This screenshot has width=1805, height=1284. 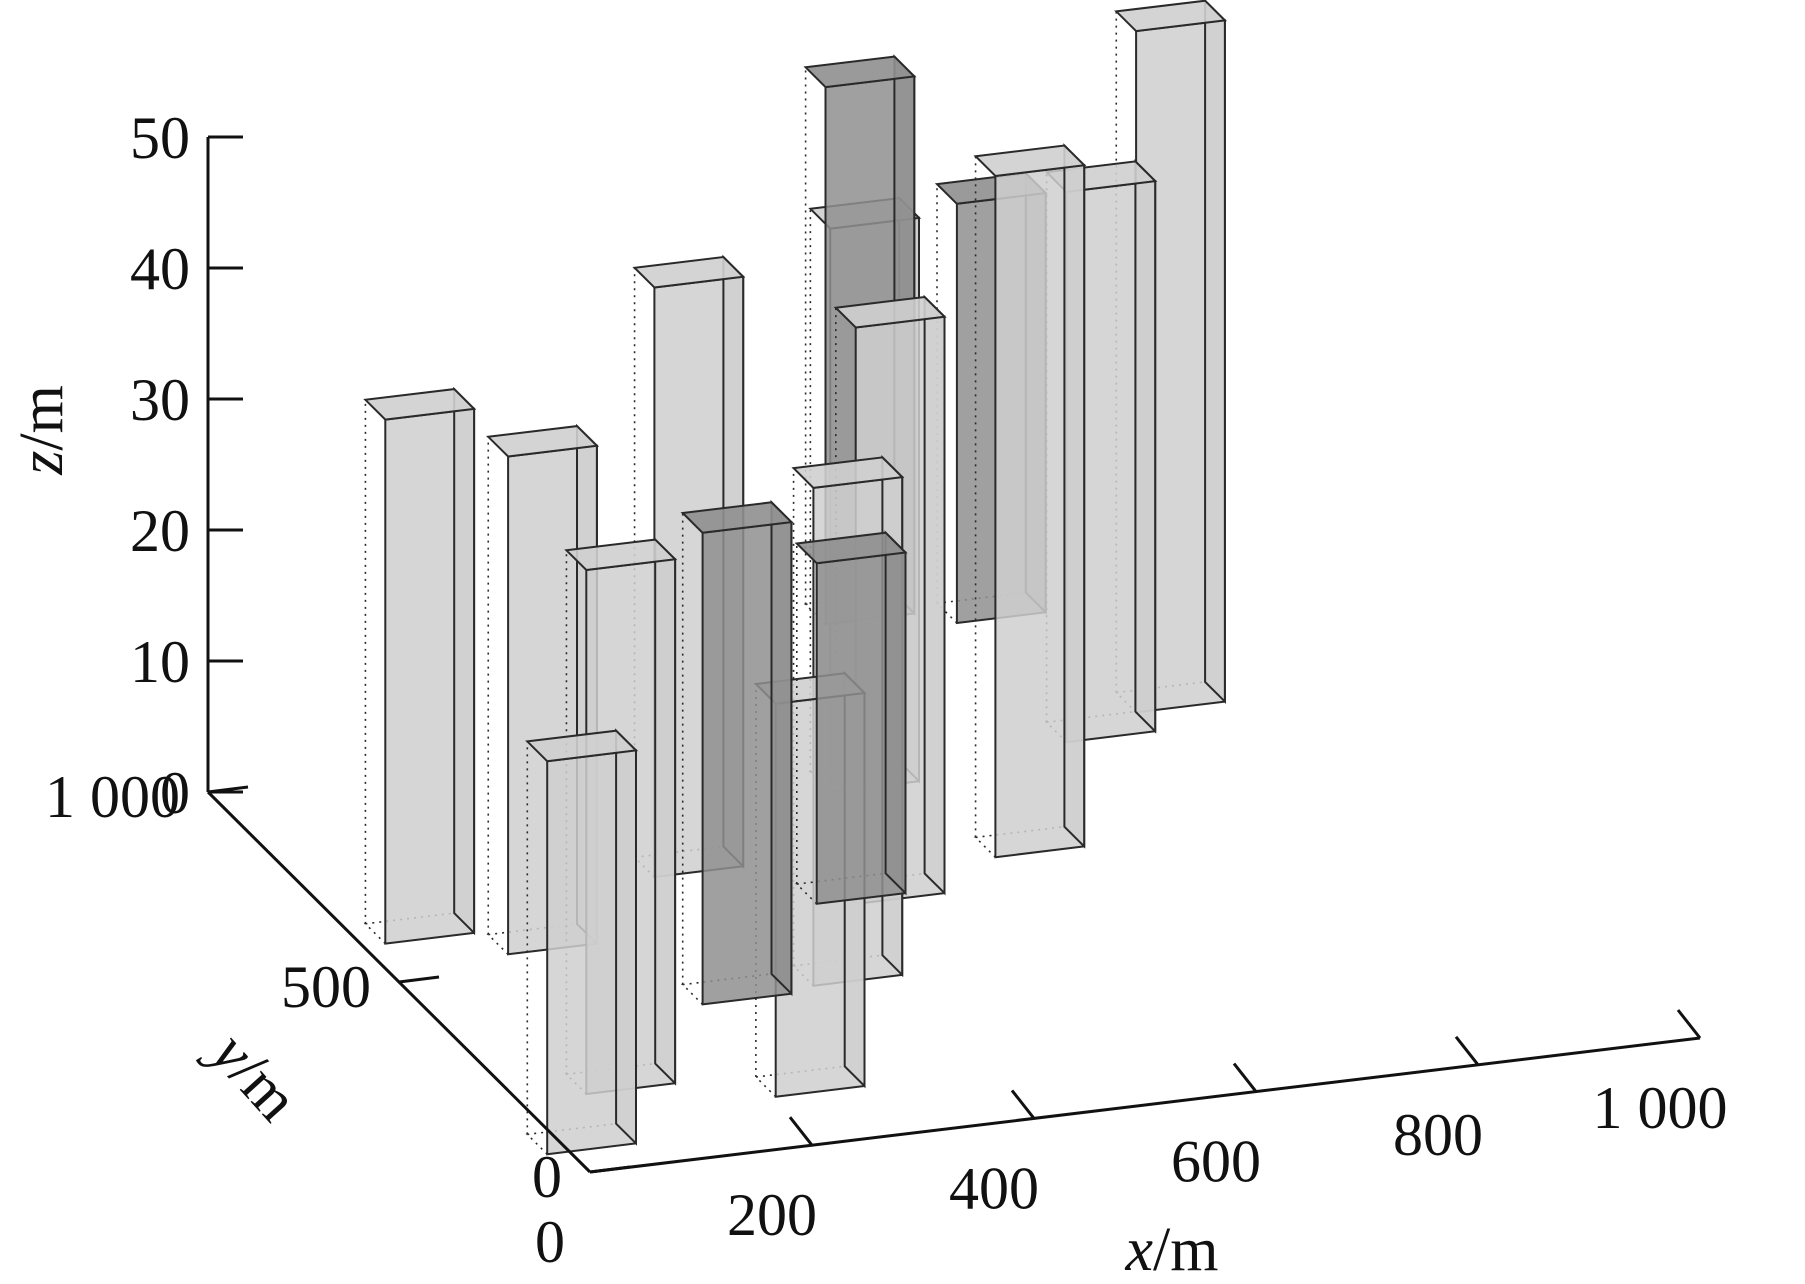 What do you see at coordinates (994, 1188) in the screenshot?
I see `x-tick-label: 400` at bounding box center [994, 1188].